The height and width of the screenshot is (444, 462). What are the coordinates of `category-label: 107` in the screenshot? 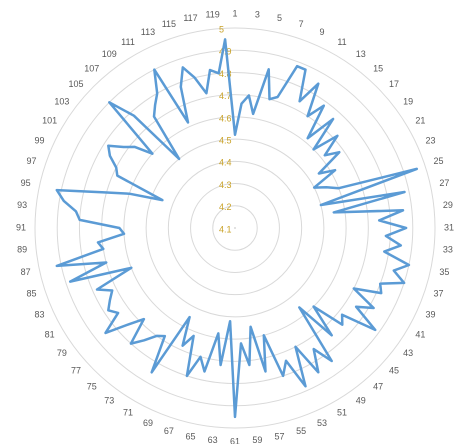 It's located at (91, 68).